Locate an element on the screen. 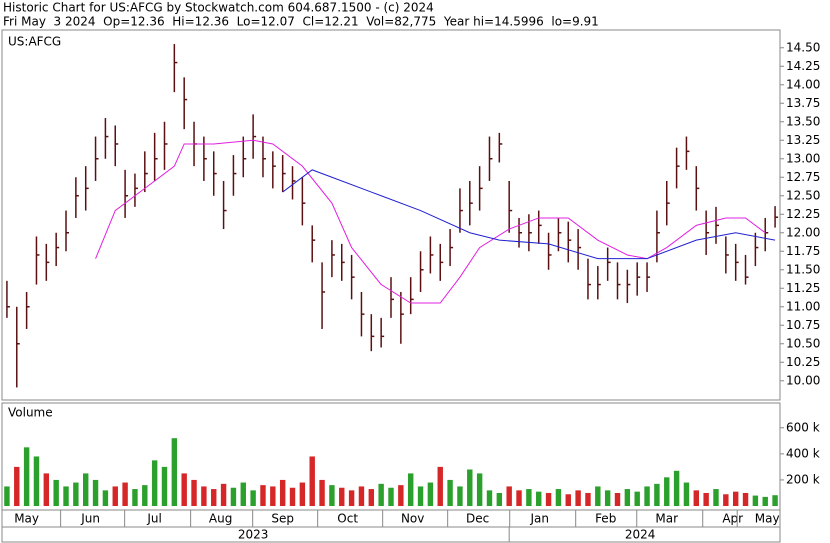  y-tick-label: 10.00 is located at coordinates (803, 380).